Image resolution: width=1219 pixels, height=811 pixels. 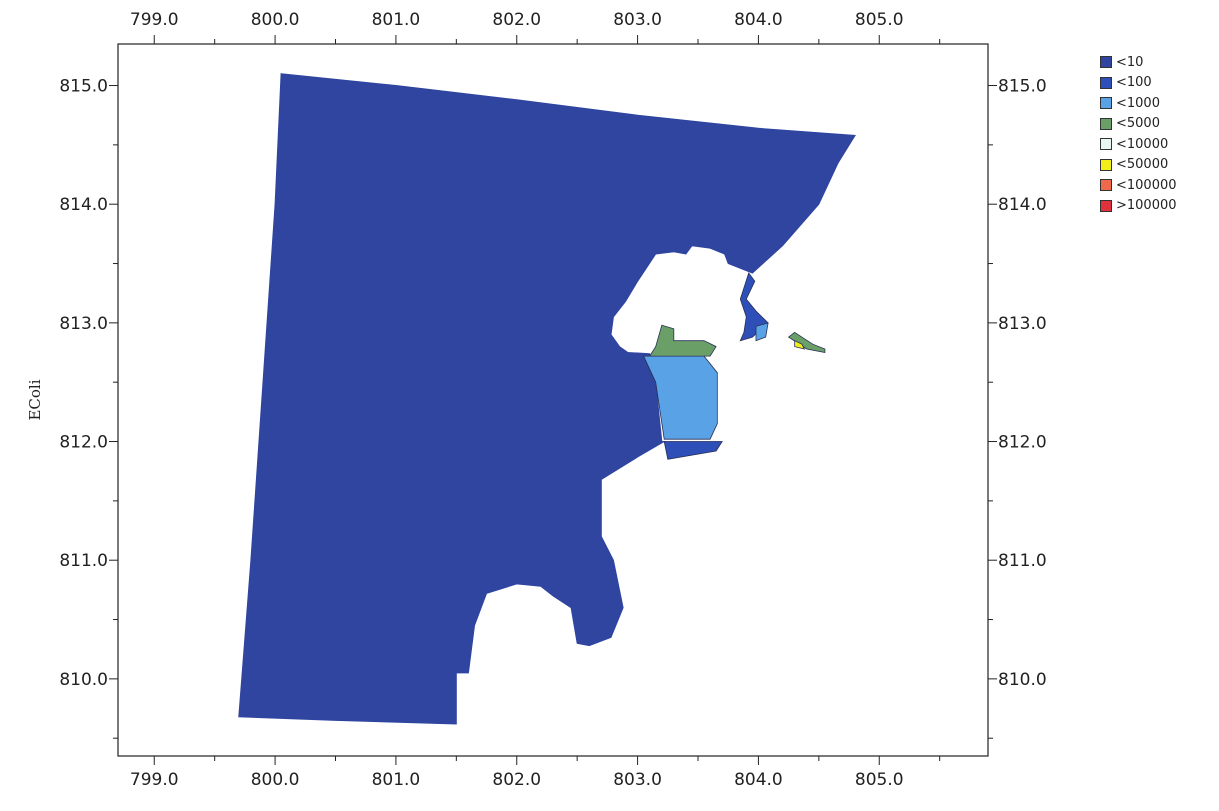 What do you see at coordinates (516, 20) in the screenshot?
I see `x-tick-label-top: 802.0` at bounding box center [516, 20].